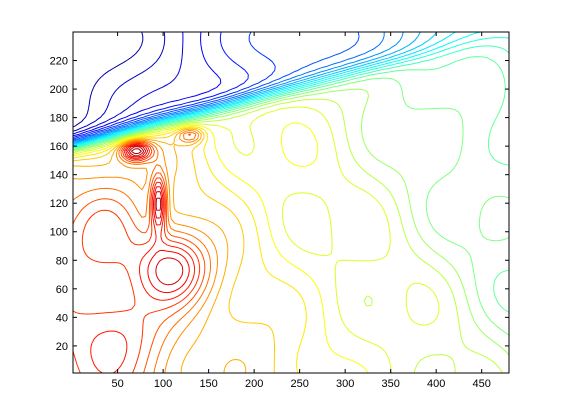  I want to click on x-tick-label: 150, so click(208, 384).